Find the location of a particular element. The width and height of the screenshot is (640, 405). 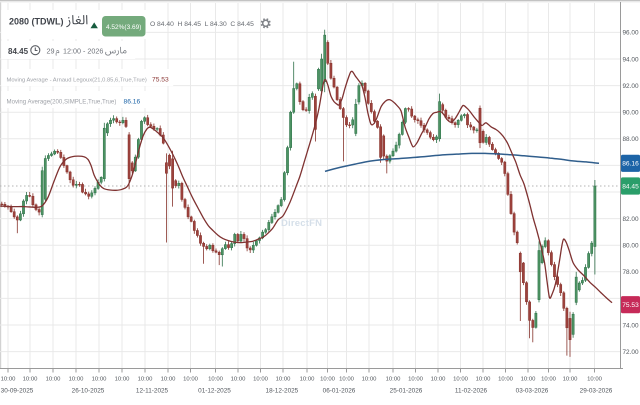

svg-text: 90.00 is located at coordinates (631, 113).